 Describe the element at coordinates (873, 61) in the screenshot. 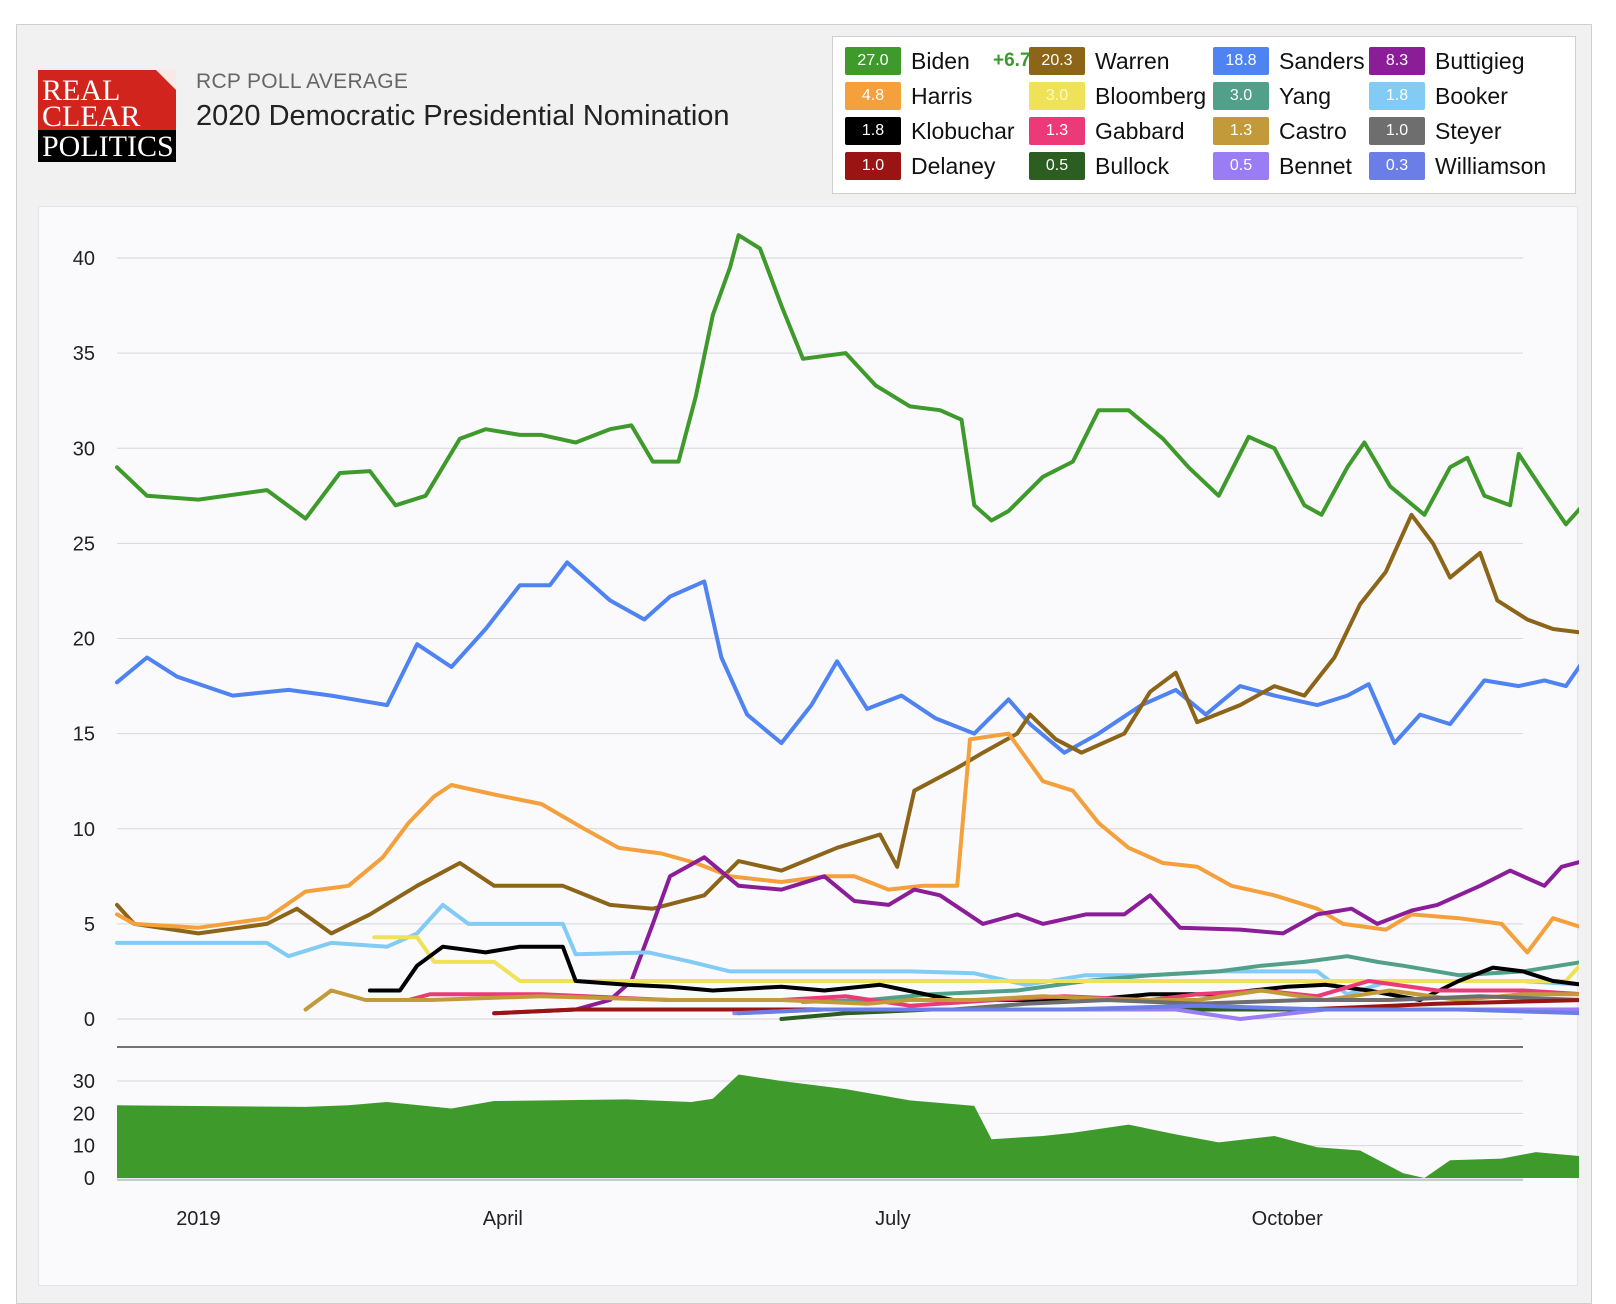

I see `legend-value: 27.0` at that location.